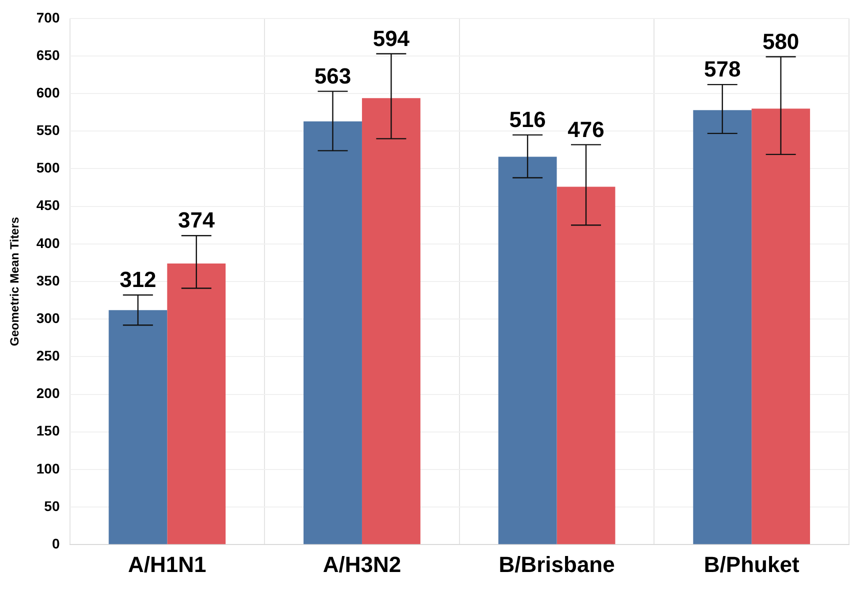  Describe the element at coordinates (167, 564) in the screenshot. I see `x-tick-label: A/H1N1` at that location.